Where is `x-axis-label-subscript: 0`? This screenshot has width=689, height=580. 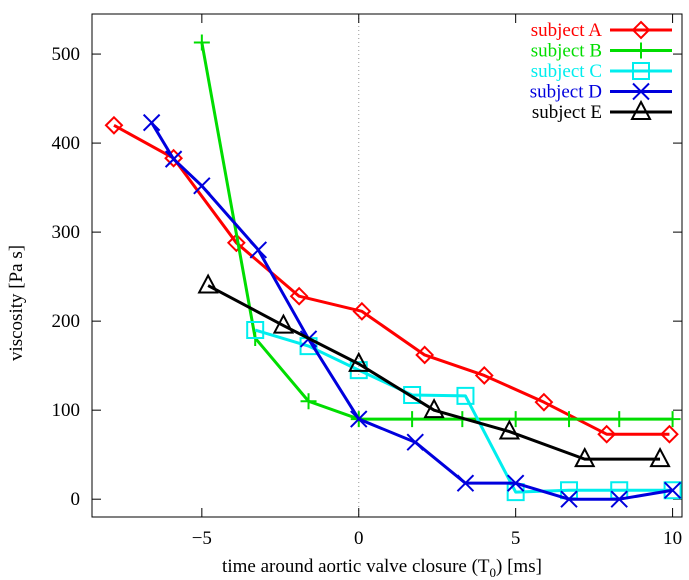
x-axis-label-subscript: 0 is located at coordinates (493, 572).